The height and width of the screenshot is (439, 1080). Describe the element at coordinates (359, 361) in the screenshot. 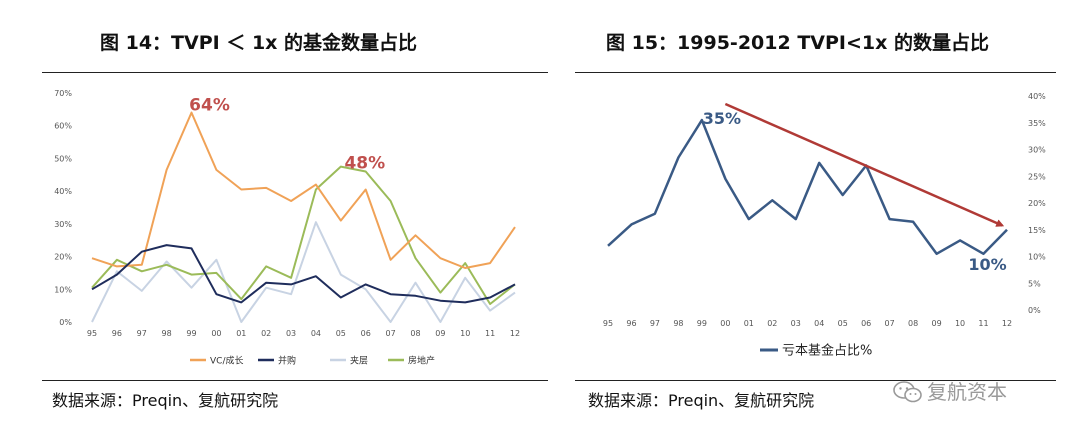

I see `legend-label-mezz: 夹层` at that location.